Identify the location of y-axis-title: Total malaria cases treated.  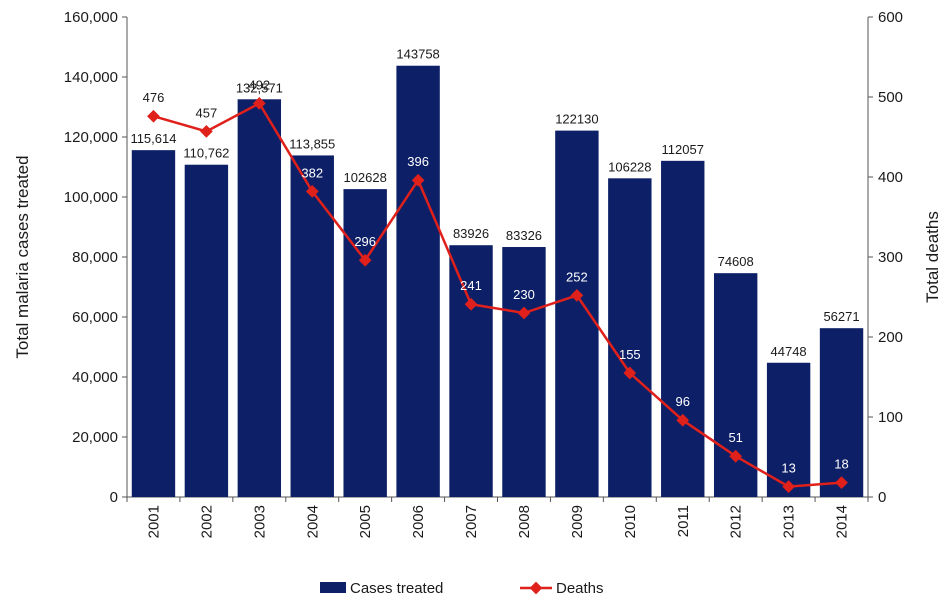
(22, 256).